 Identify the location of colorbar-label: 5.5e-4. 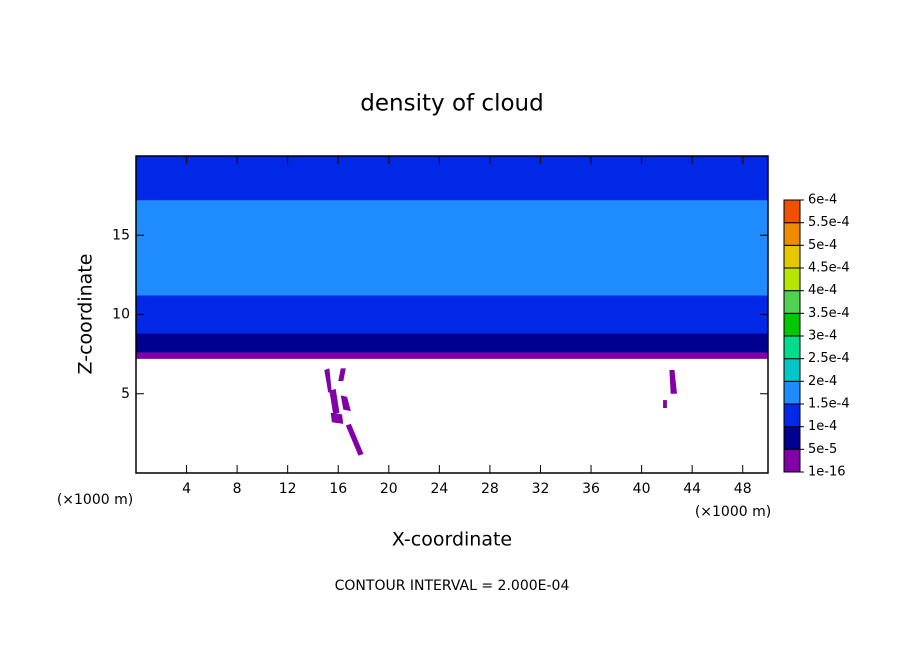
(829, 222).